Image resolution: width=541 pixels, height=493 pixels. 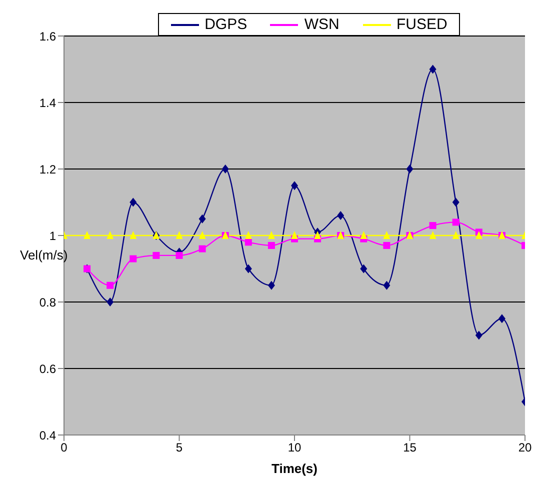 What do you see at coordinates (47, 435) in the screenshot?
I see `y-tick-label: 0.4` at bounding box center [47, 435].